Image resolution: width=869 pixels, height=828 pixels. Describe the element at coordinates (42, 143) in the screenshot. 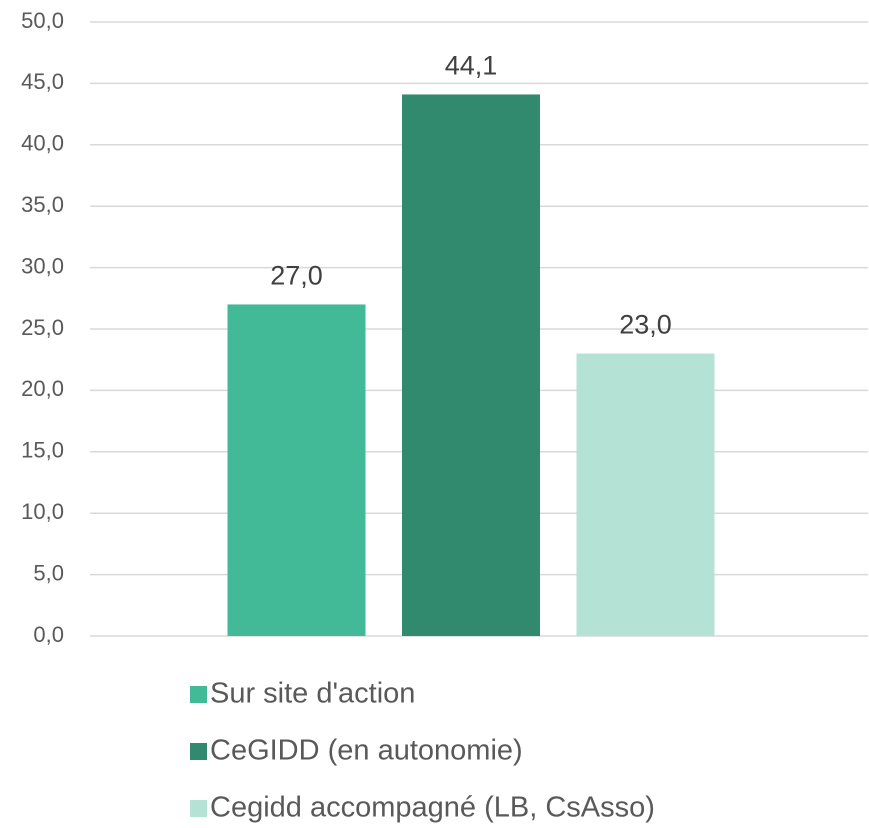

I see `y-tick-label: 40,0` at that location.